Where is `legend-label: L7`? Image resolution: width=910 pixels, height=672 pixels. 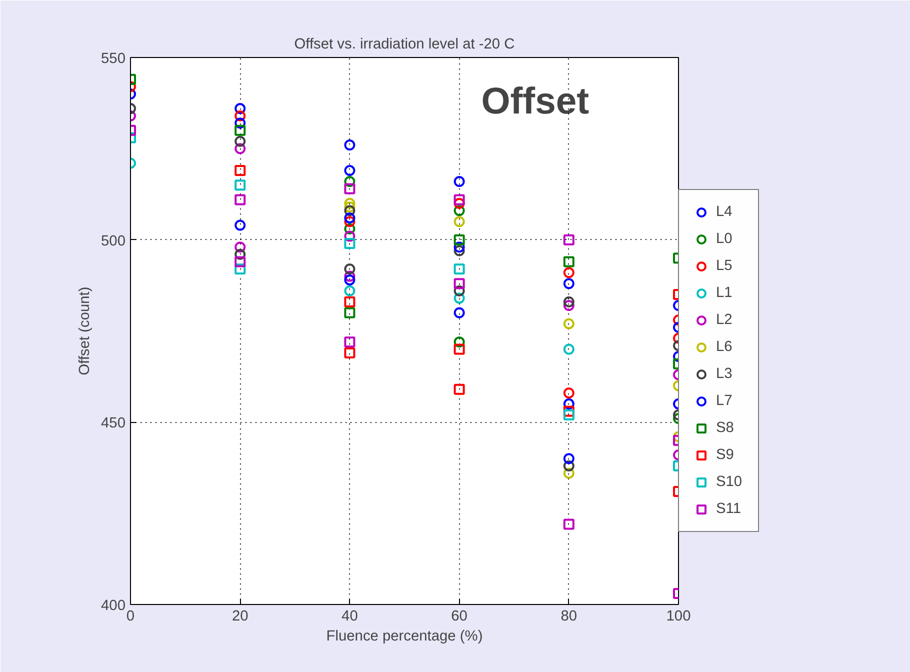
legend-label: L7 is located at coordinates (725, 401).